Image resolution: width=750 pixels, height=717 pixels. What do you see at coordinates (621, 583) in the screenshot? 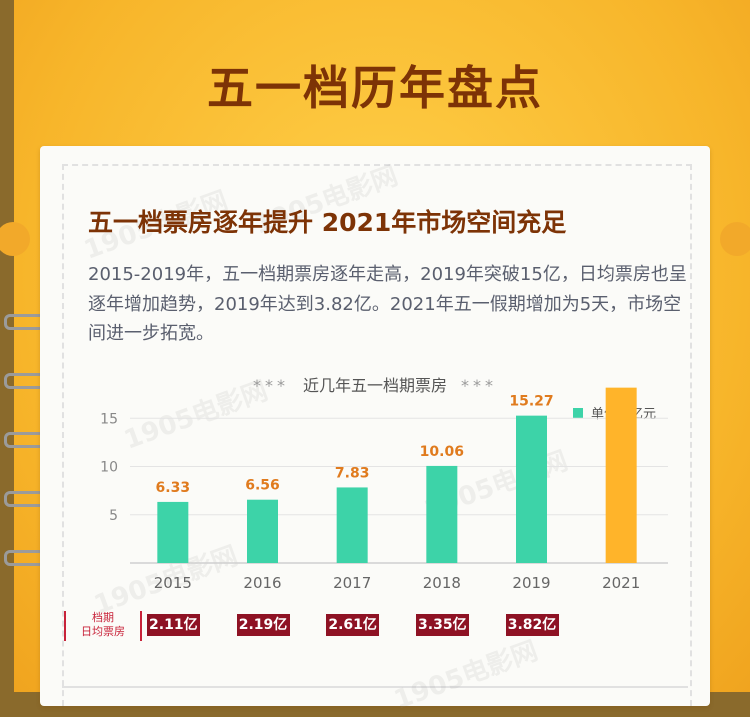
I see `x-tick-label-2021: 2021` at bounding box center [621, 583].